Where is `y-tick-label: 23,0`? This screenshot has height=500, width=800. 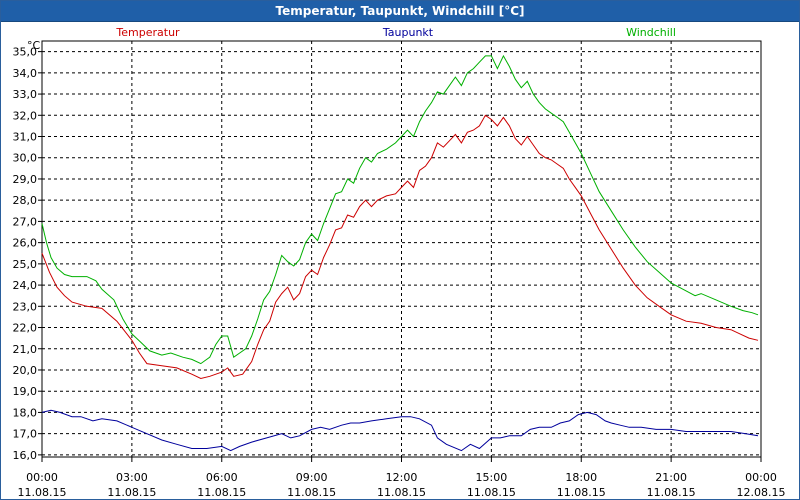 y-tick-label: 23,0 is located at coordinates (25, 306).